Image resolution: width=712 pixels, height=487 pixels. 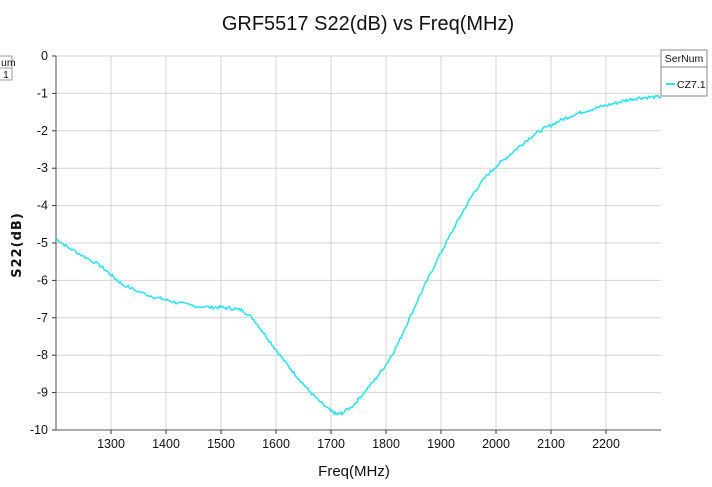 I want to click on legend-title: SerNum, so click(x=684, y=59).